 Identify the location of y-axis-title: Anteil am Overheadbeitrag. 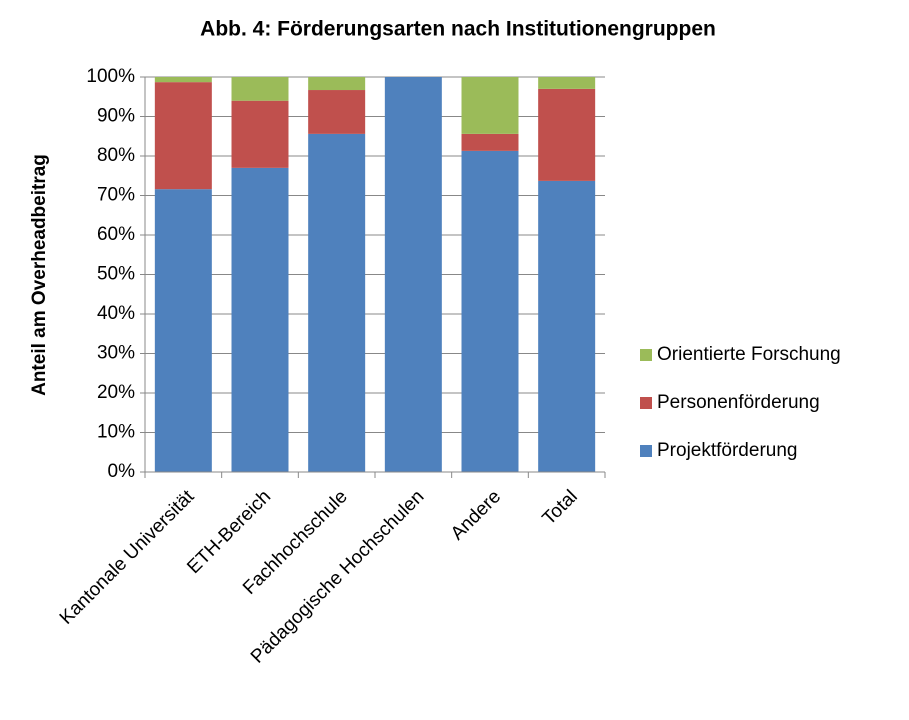
(39, 275).